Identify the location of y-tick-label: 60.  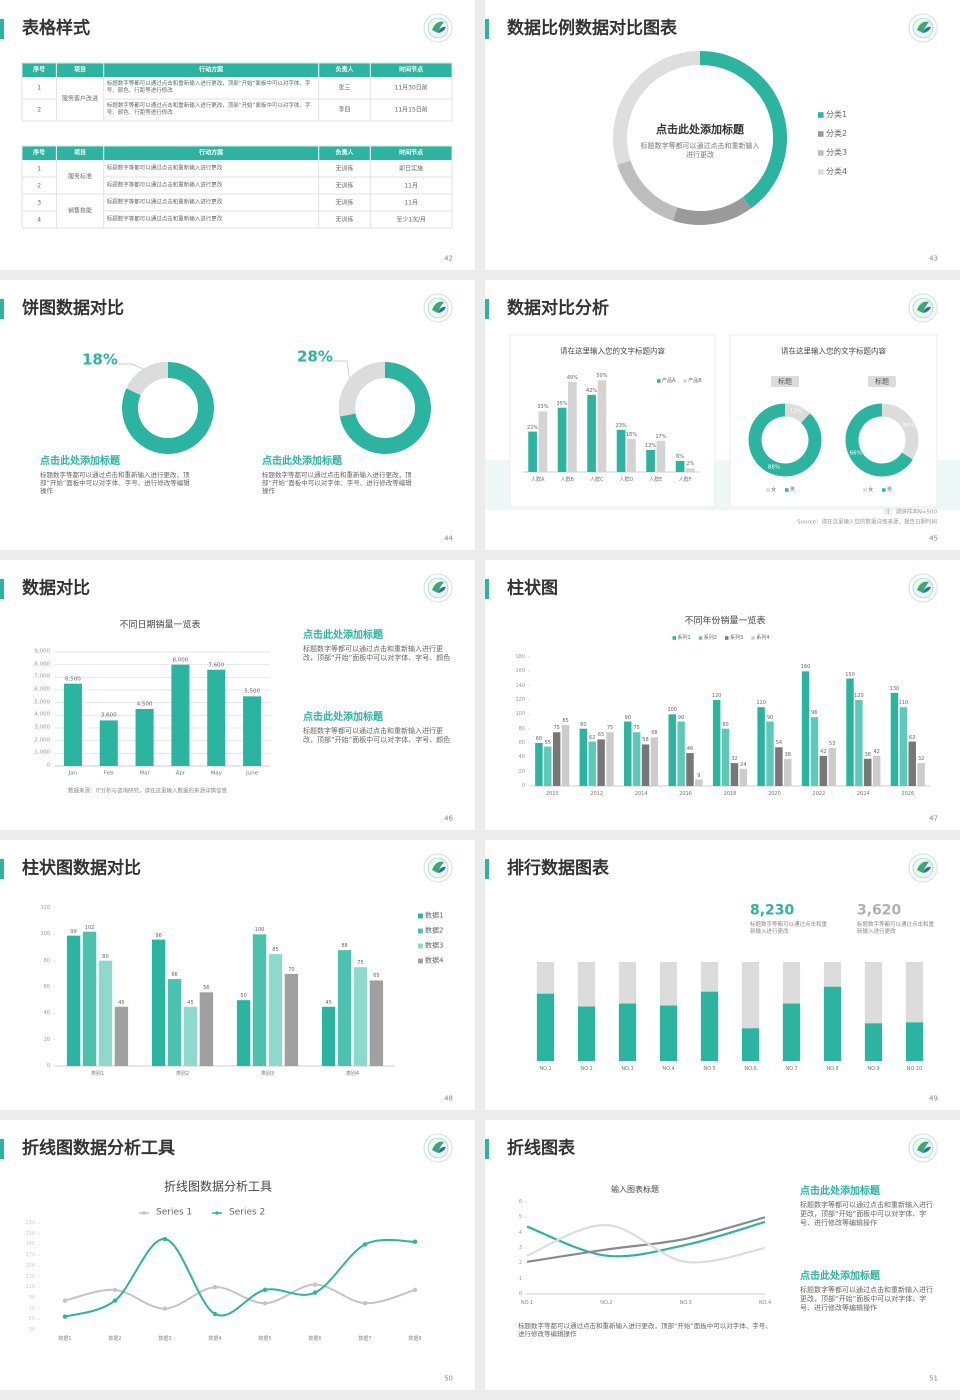
(46, 986).